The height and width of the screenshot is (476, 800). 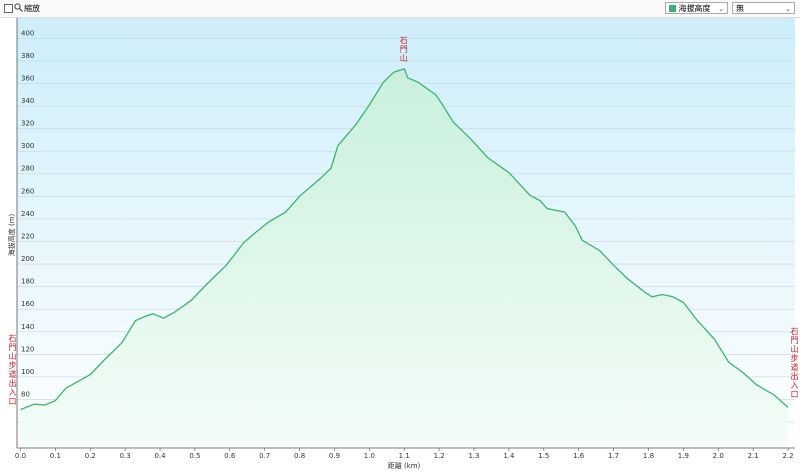 I want to click on y-tick-label: 220, so click(x=27, y=236).